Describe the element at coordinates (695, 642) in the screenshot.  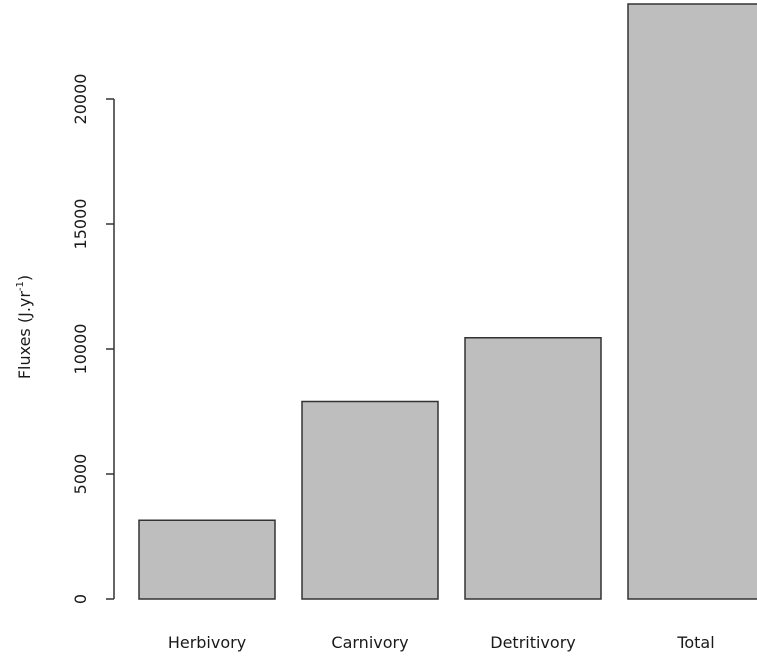
I see `category-label-total: Total` at that location.